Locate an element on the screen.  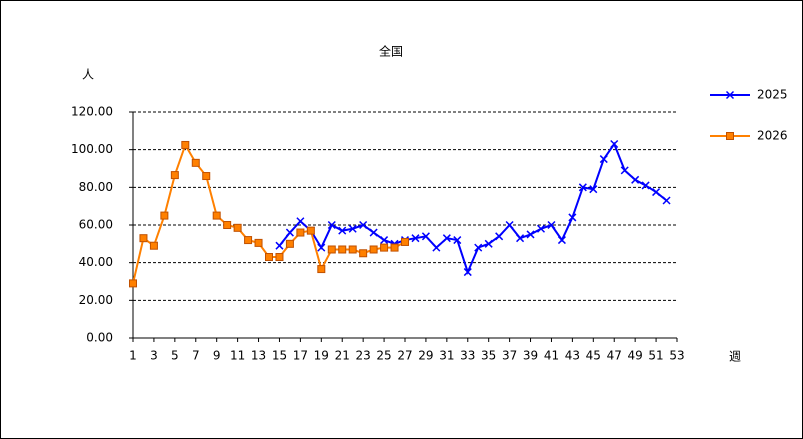
x-tick-label: 29 is located at coordinates (425, 356).